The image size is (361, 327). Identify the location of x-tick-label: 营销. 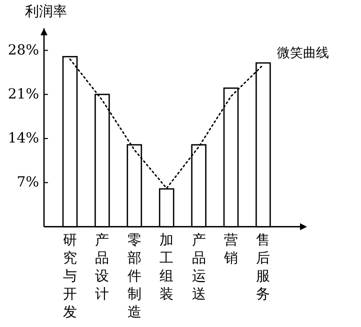
(230, 249).